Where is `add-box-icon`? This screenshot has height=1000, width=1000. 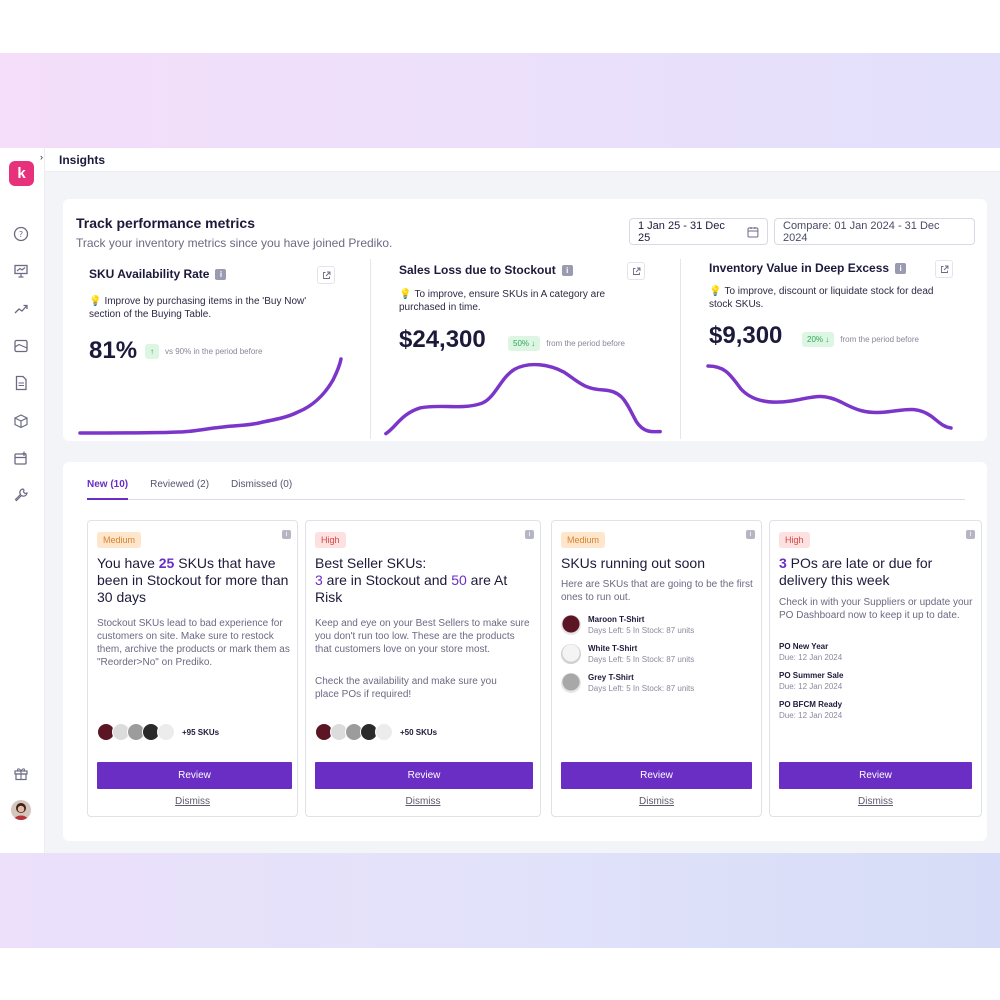 add-box-icon is located at coordinates (21, 458).